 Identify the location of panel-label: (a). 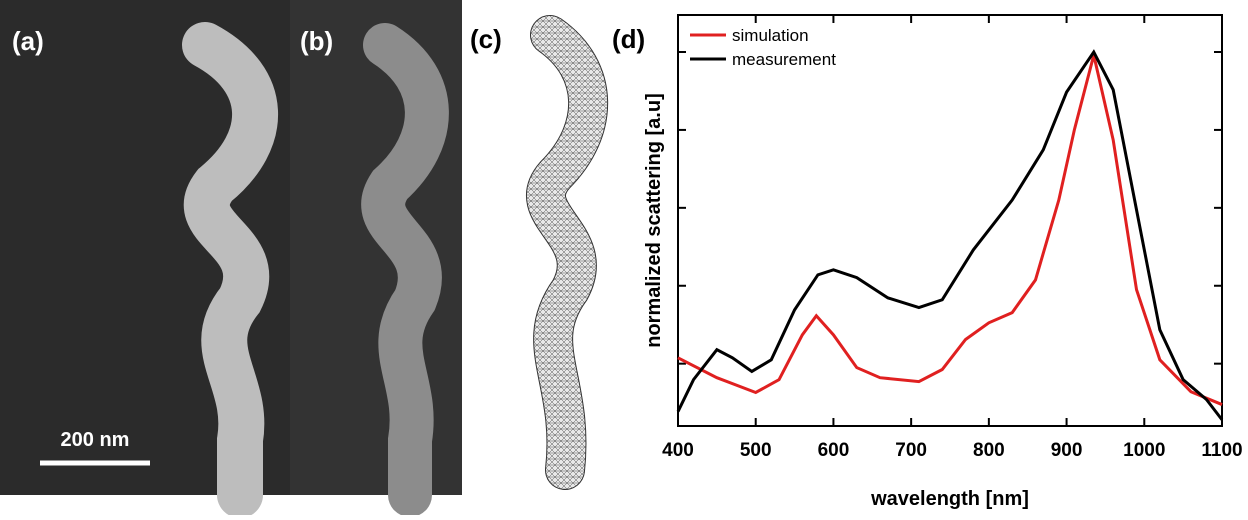
(28, 41).